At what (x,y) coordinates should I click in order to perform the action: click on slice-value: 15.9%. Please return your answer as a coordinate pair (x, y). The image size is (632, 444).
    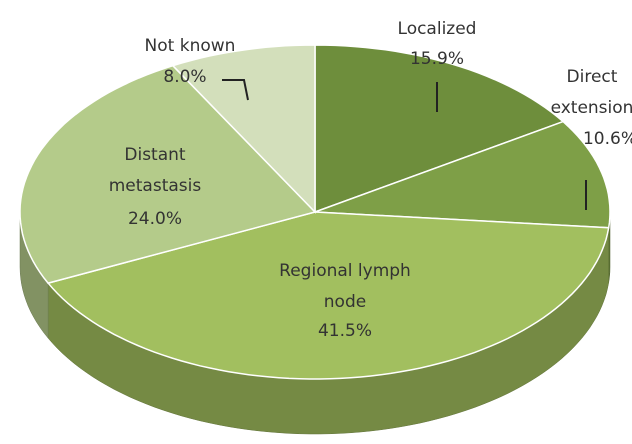
    Looking at the image, I should click on (436, 59).